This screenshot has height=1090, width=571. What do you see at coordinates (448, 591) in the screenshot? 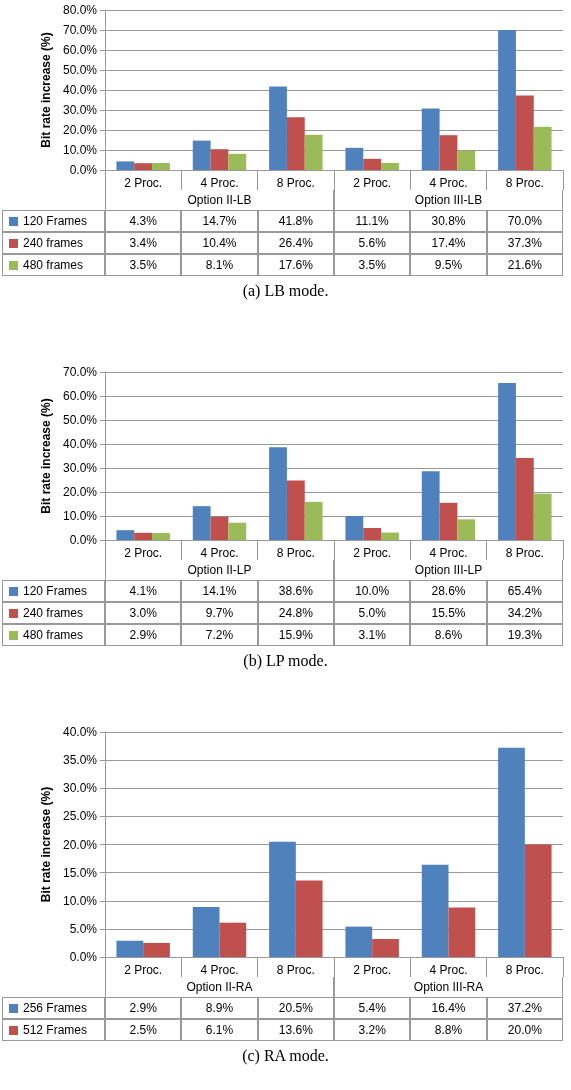
I see `data-label: 28.6%` at bounding box center [448, 591].